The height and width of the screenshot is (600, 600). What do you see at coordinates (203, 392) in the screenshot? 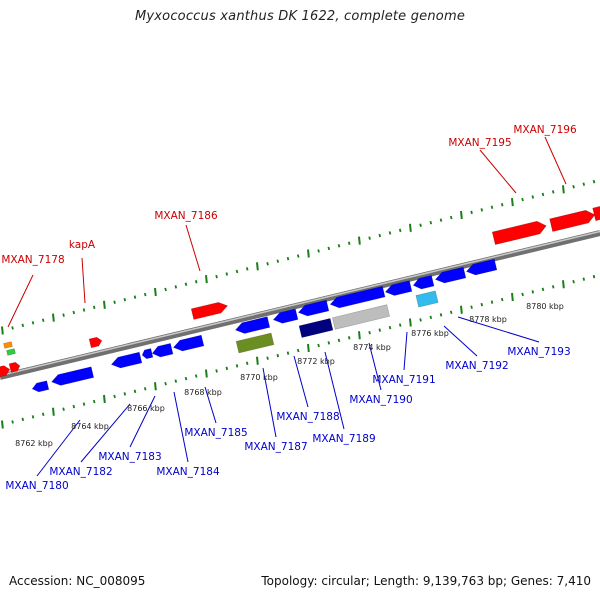
I see `scale-label: 8768 kbp` at bounding box center [203, 392].